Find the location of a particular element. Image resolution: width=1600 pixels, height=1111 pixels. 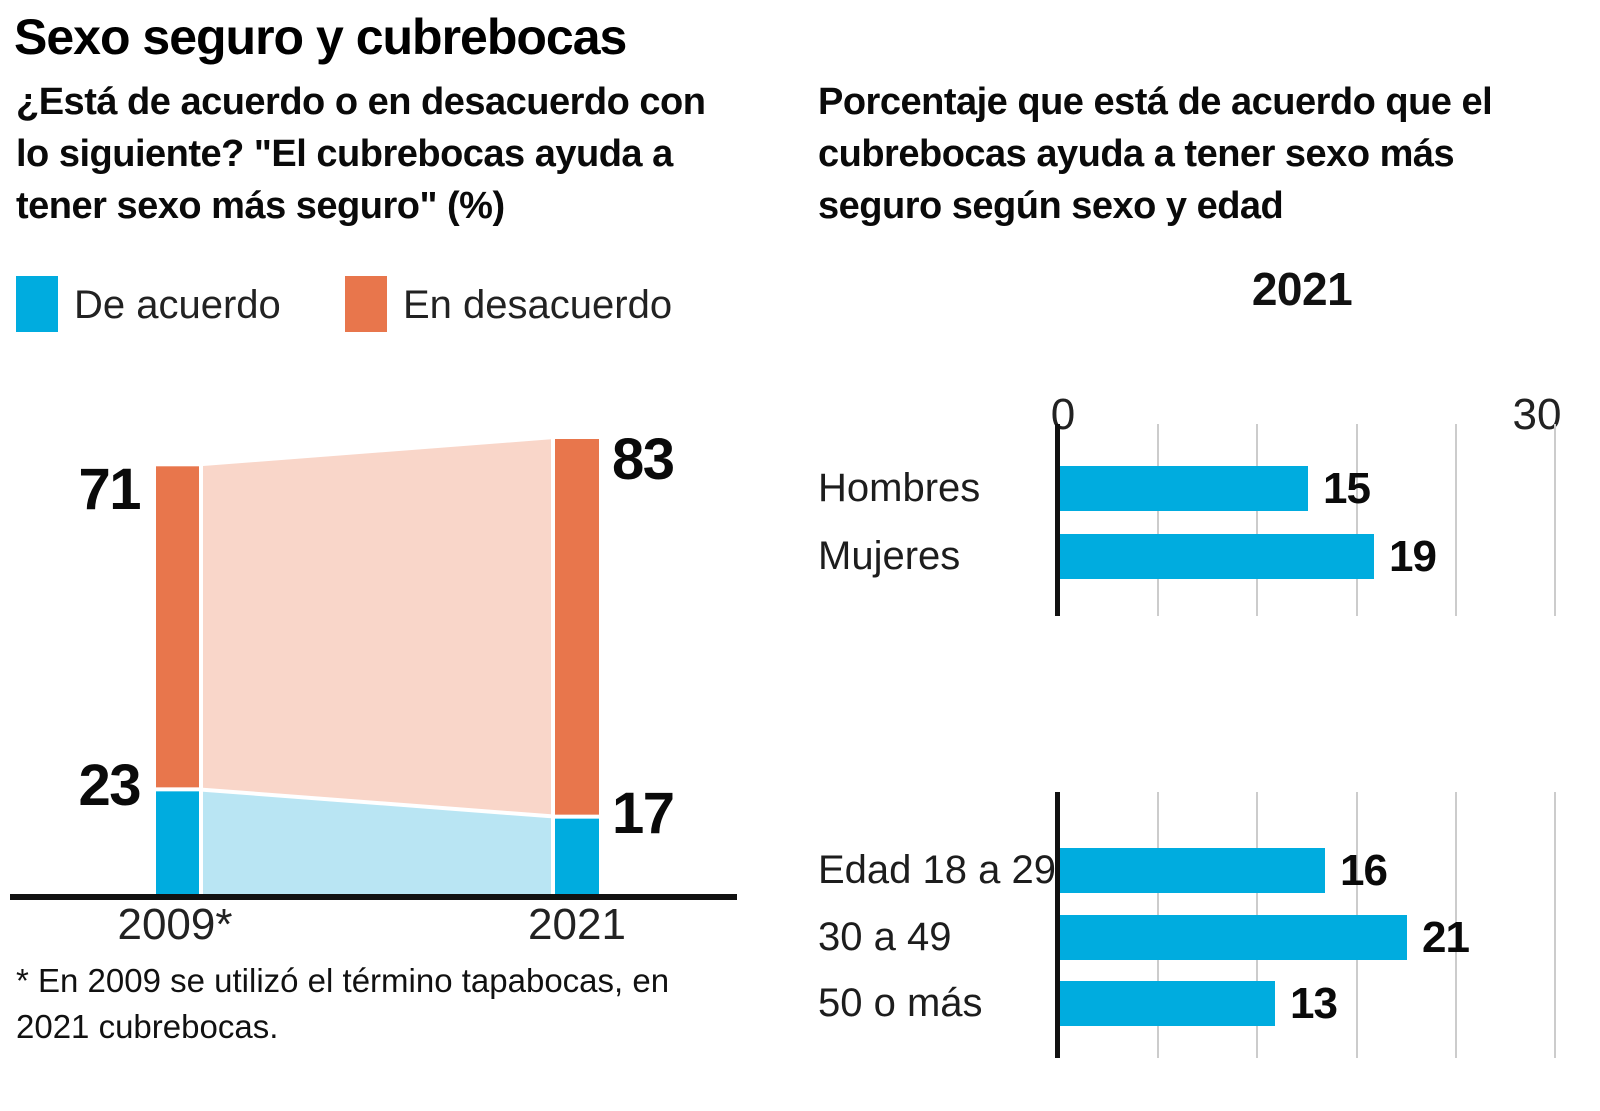

bar-30 a 49 is located at coordinates (1233, 937).